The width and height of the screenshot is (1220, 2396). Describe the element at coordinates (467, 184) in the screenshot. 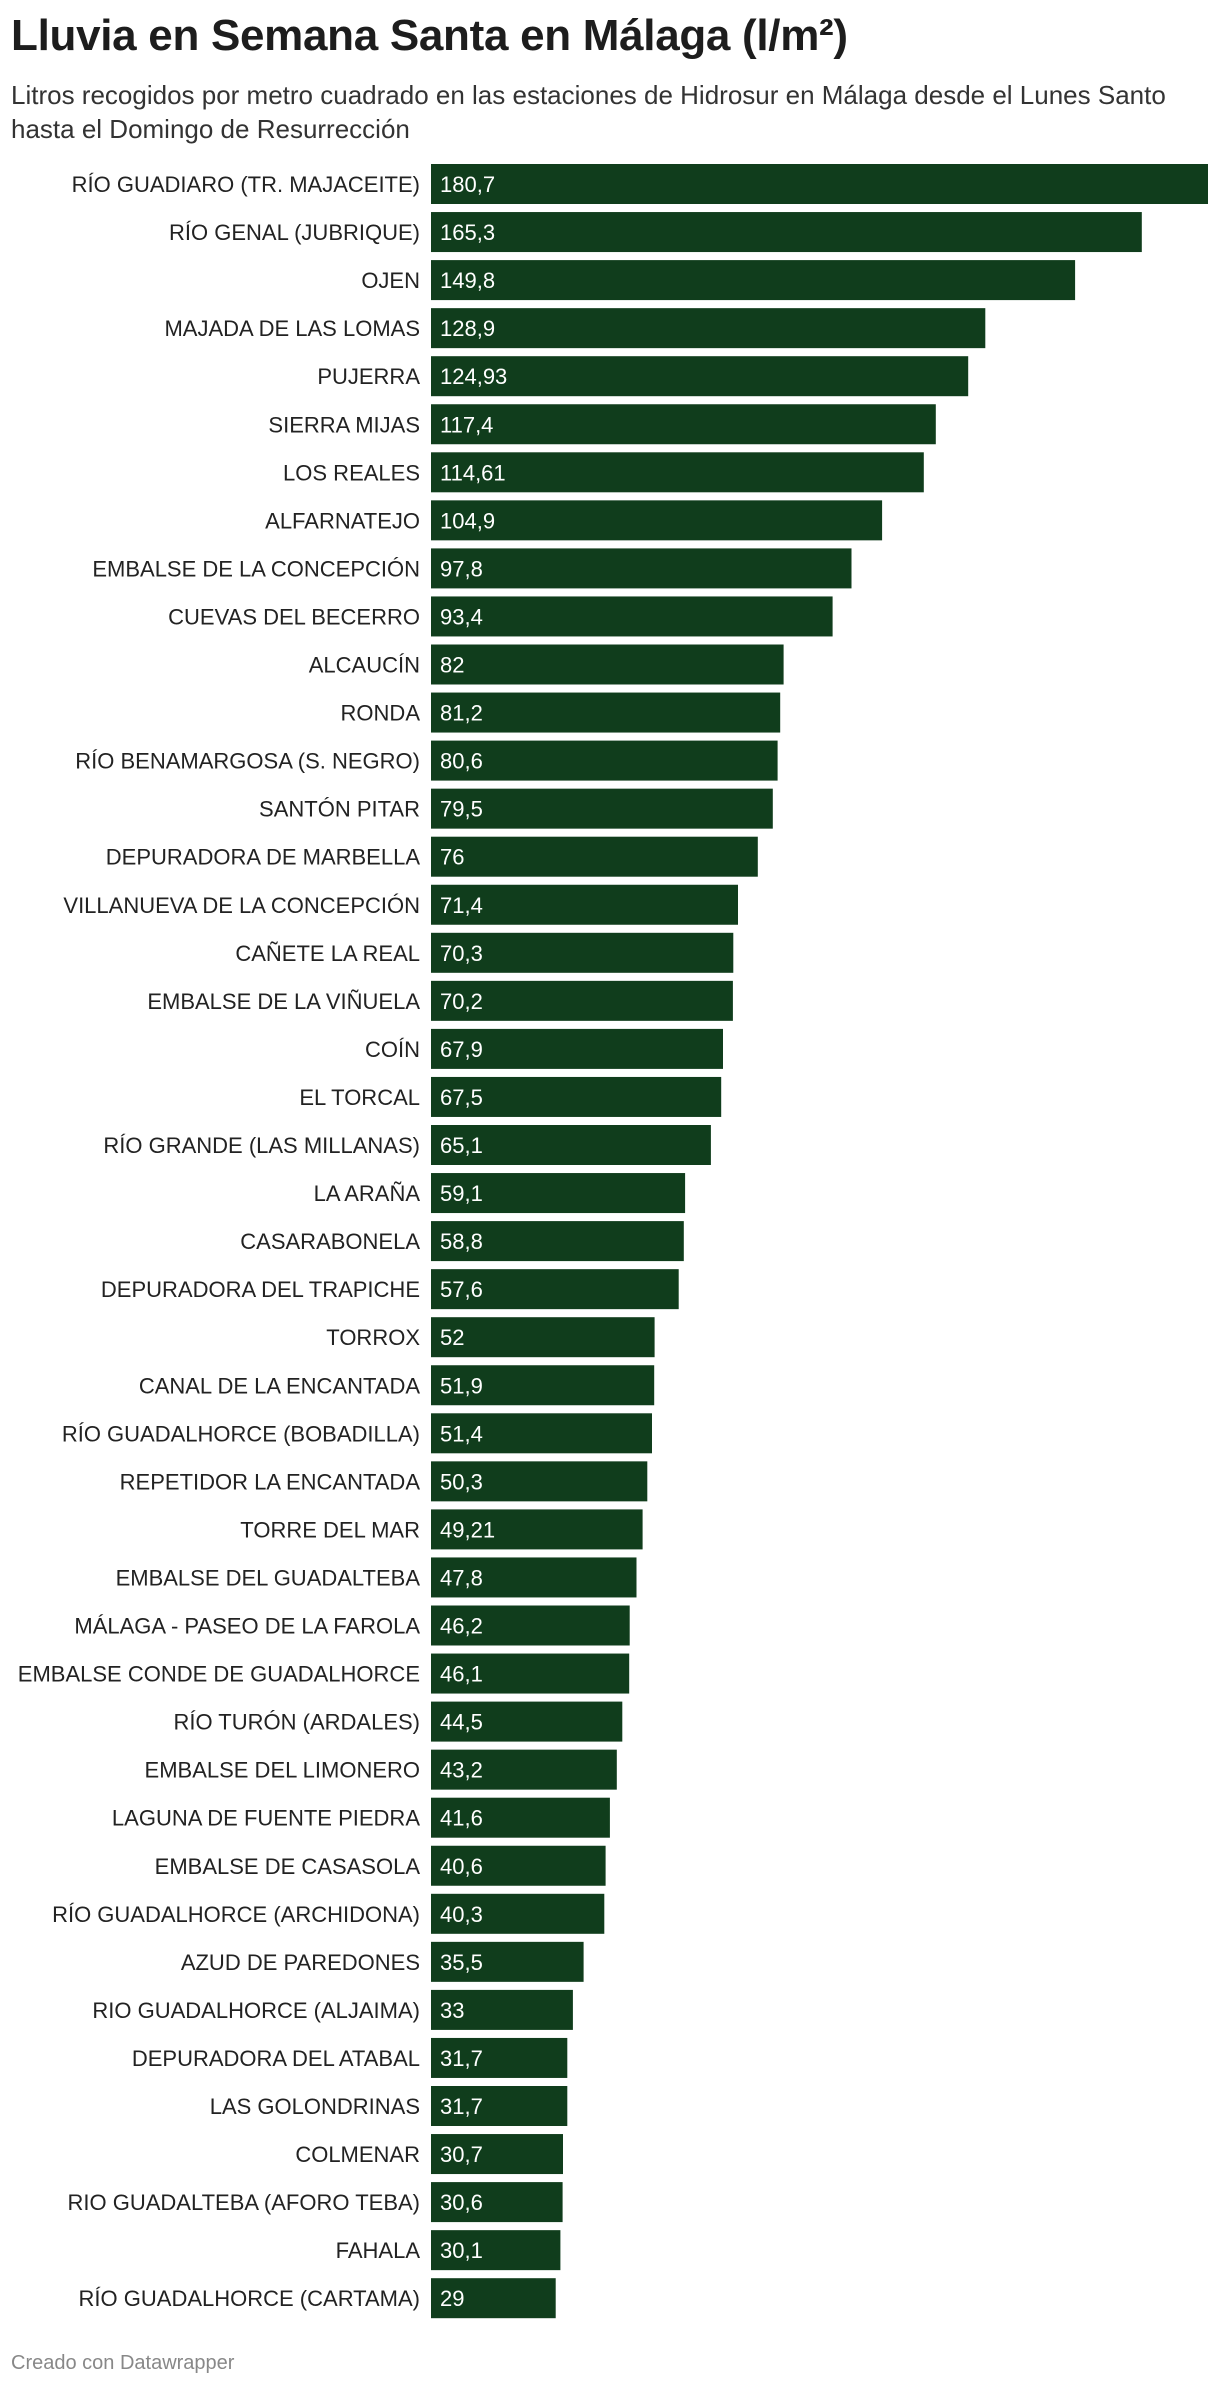

I see `bar-value-label: 180,7` at that location.